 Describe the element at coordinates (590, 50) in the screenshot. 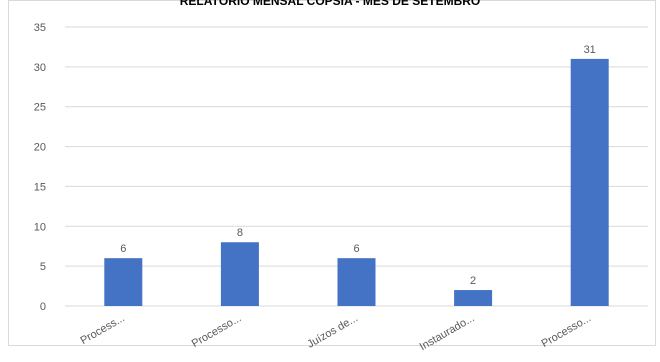

I see `value-label: 31` at that location.